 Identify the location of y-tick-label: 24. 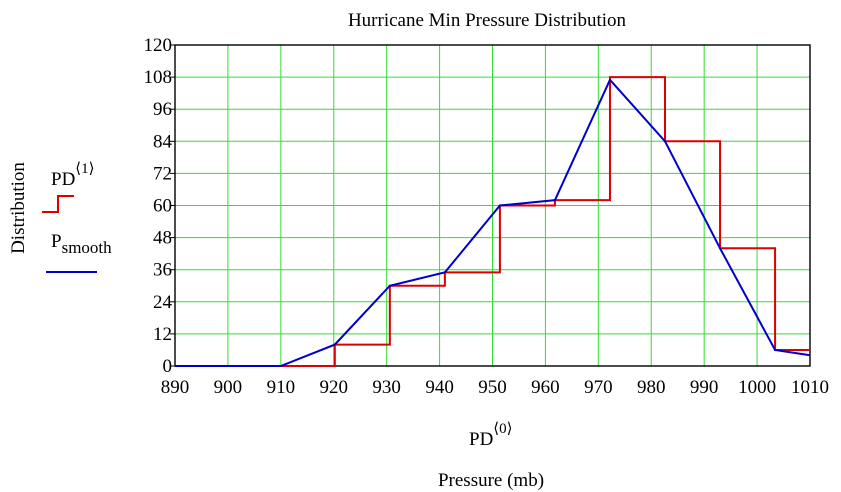
(163, 302).